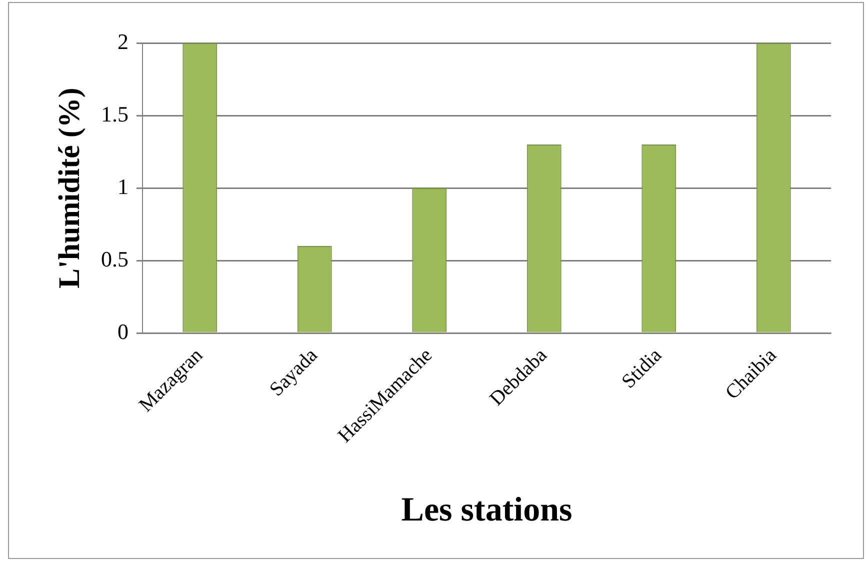  What do you see at coordinates (123, 186) in the screenshot?
I see `y-tick-label: 1` at bounding box center [123, 186].